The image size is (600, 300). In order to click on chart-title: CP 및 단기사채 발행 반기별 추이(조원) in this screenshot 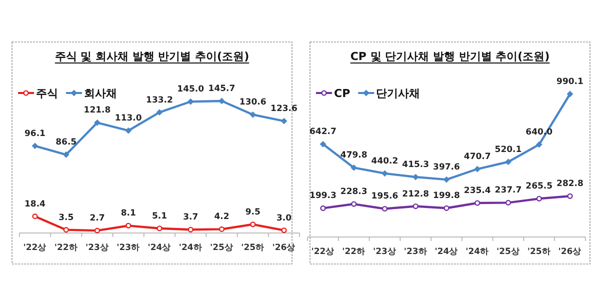, I will do `click(450, 56)`.